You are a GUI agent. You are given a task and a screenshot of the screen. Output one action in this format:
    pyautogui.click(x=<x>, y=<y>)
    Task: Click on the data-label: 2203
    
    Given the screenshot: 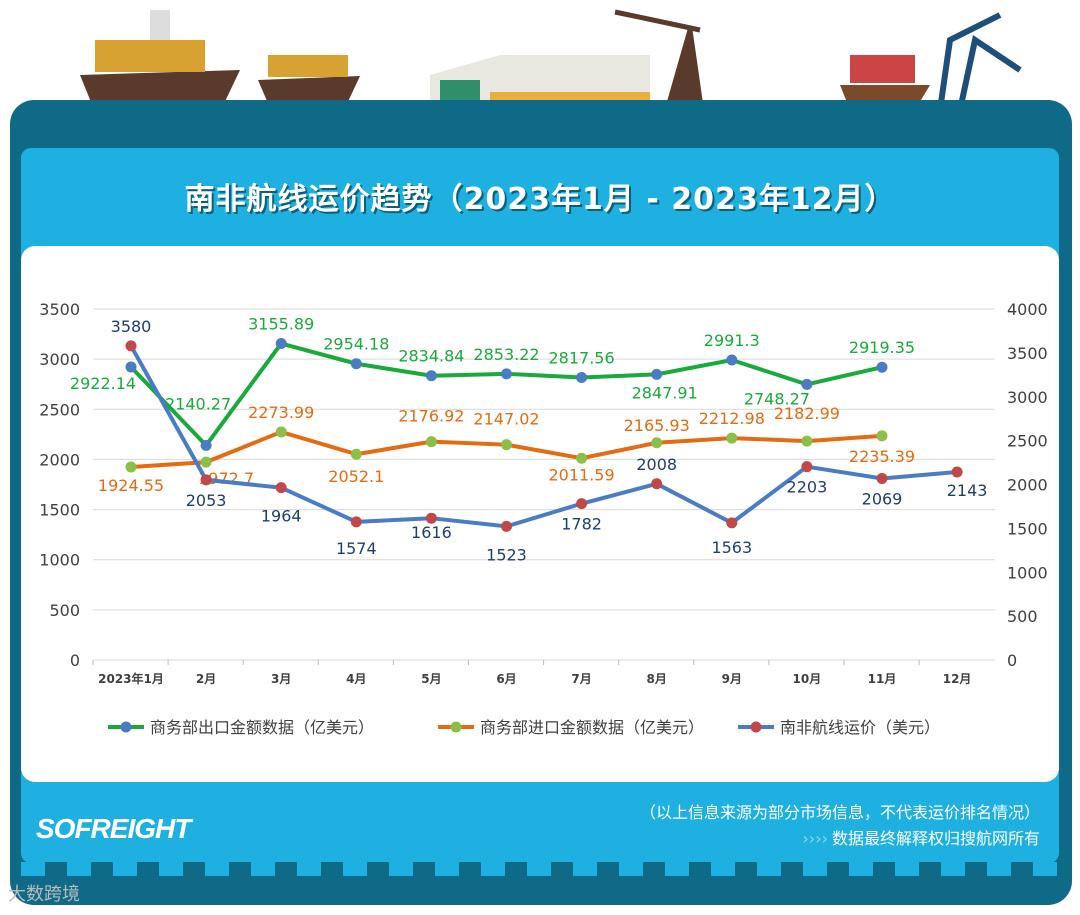 What is the action you would take?
    pyautogui.click(x=807, y=487)
    